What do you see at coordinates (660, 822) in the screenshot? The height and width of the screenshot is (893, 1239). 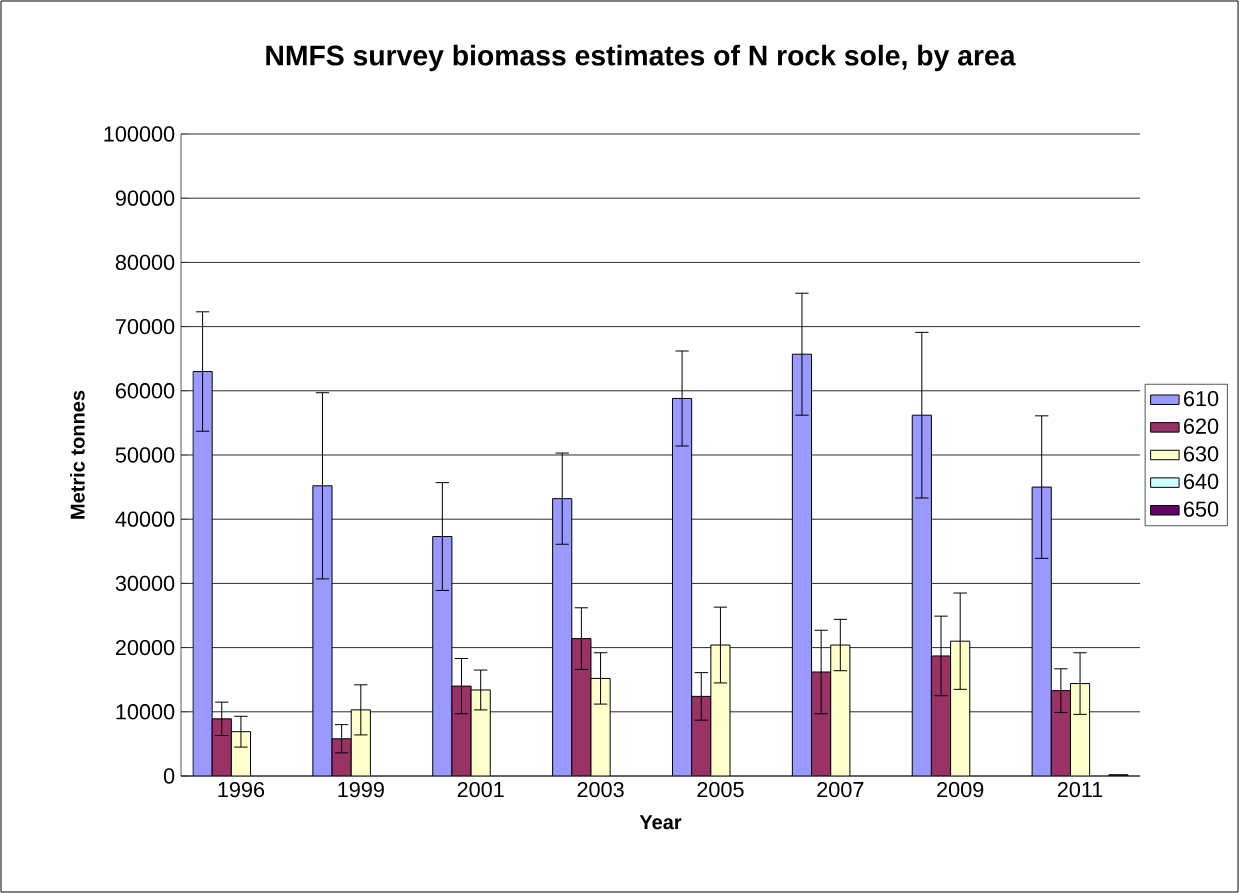 I see `x-axis-title: Year` at bounding box center [660, 822].